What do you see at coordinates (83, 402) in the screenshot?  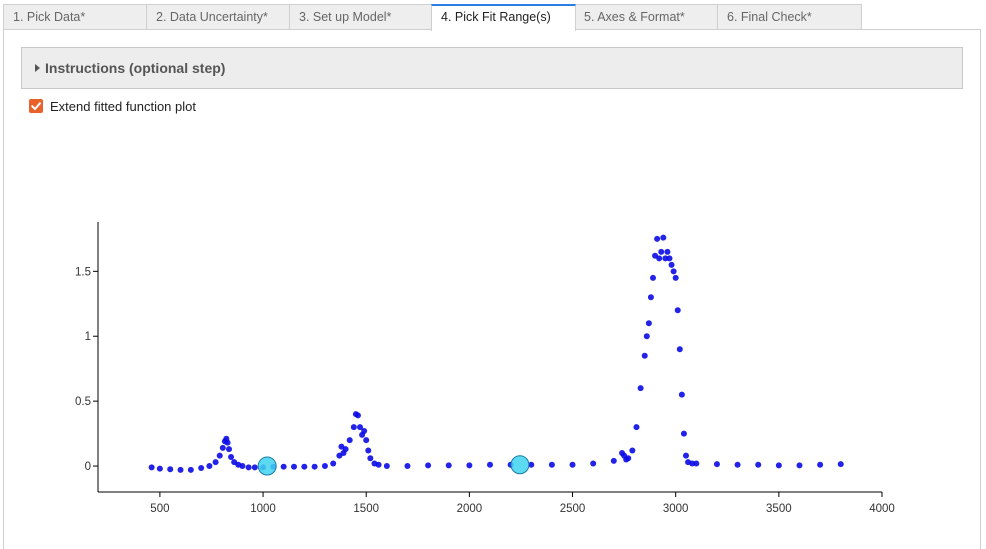 I see `y-tick-label: 0.5` at bounding box center [83, 402].